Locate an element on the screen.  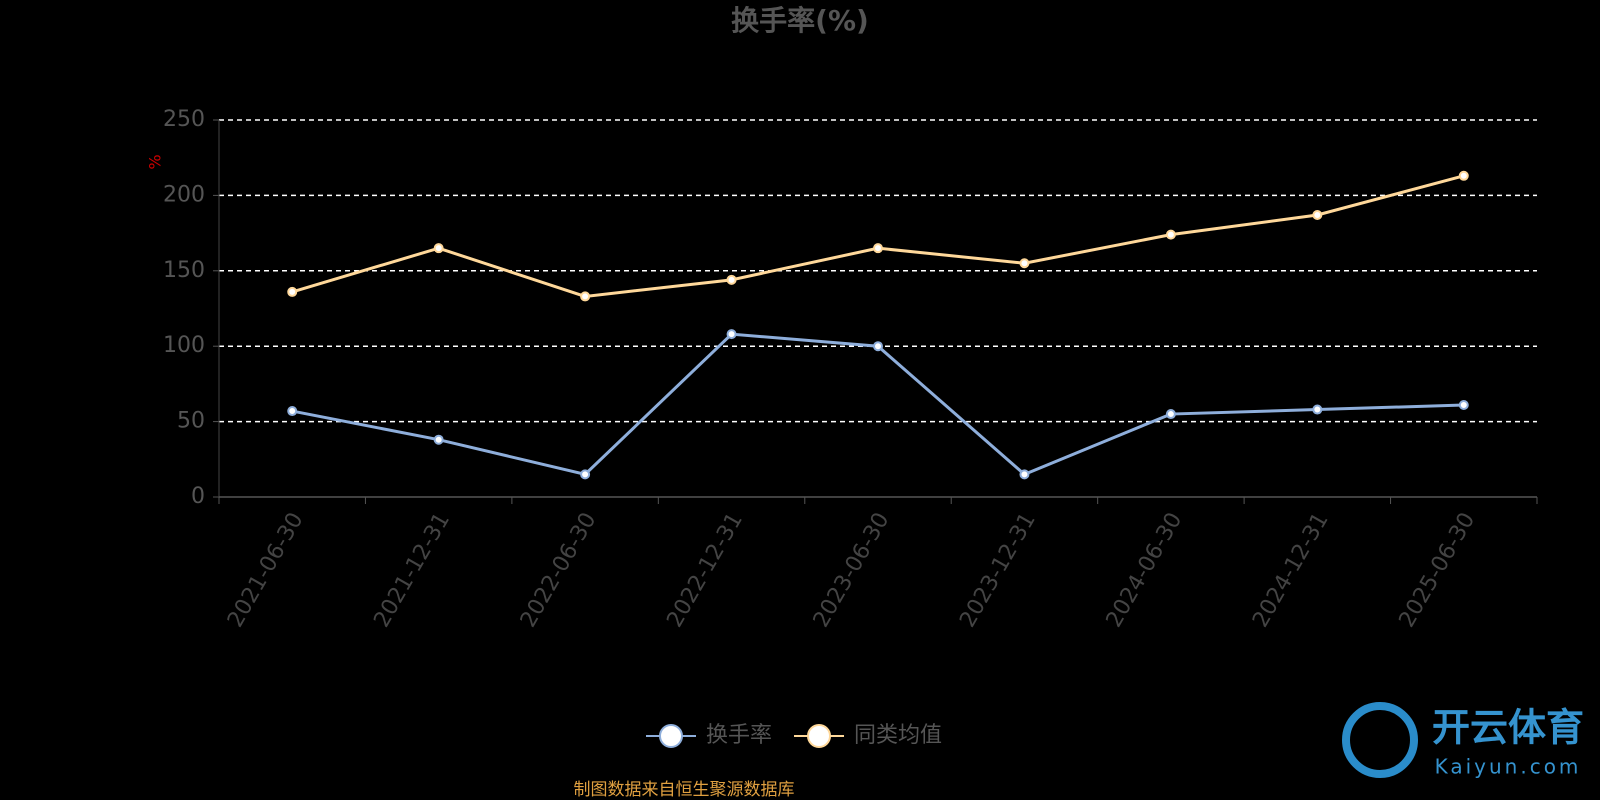
y-tick-label: 150 is located at coordinates (184, 270).